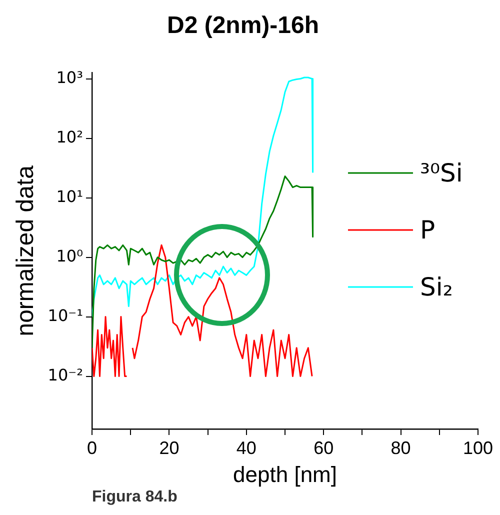  Describe the element at coordinates (285, 474) in the screenshot. I see `x-axis-title: depth [nm]` at that location.